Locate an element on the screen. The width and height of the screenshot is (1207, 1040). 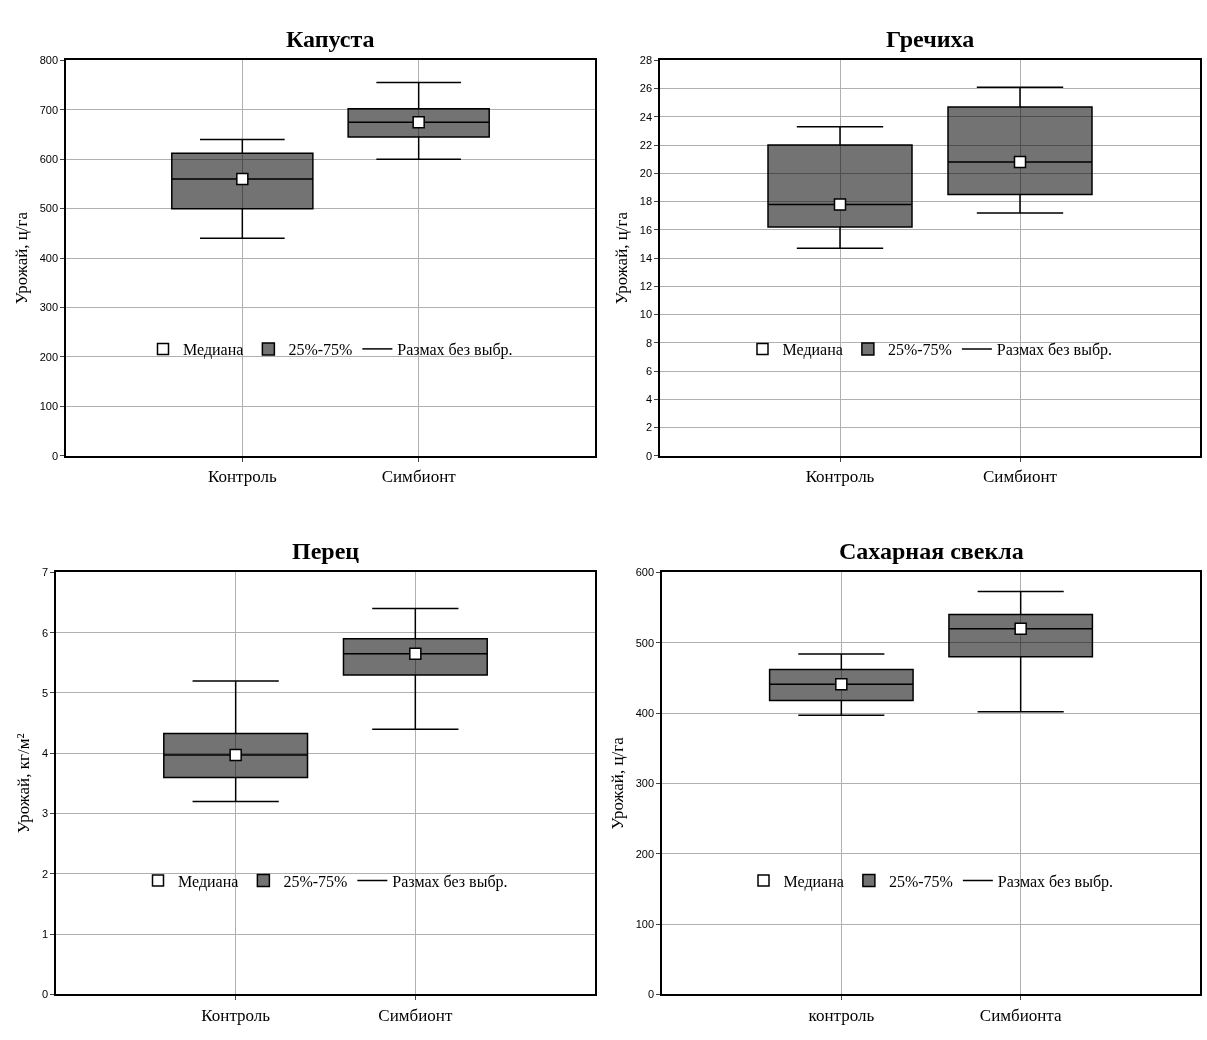
y-tick-label: 5 is located at coordinates (45, 692).